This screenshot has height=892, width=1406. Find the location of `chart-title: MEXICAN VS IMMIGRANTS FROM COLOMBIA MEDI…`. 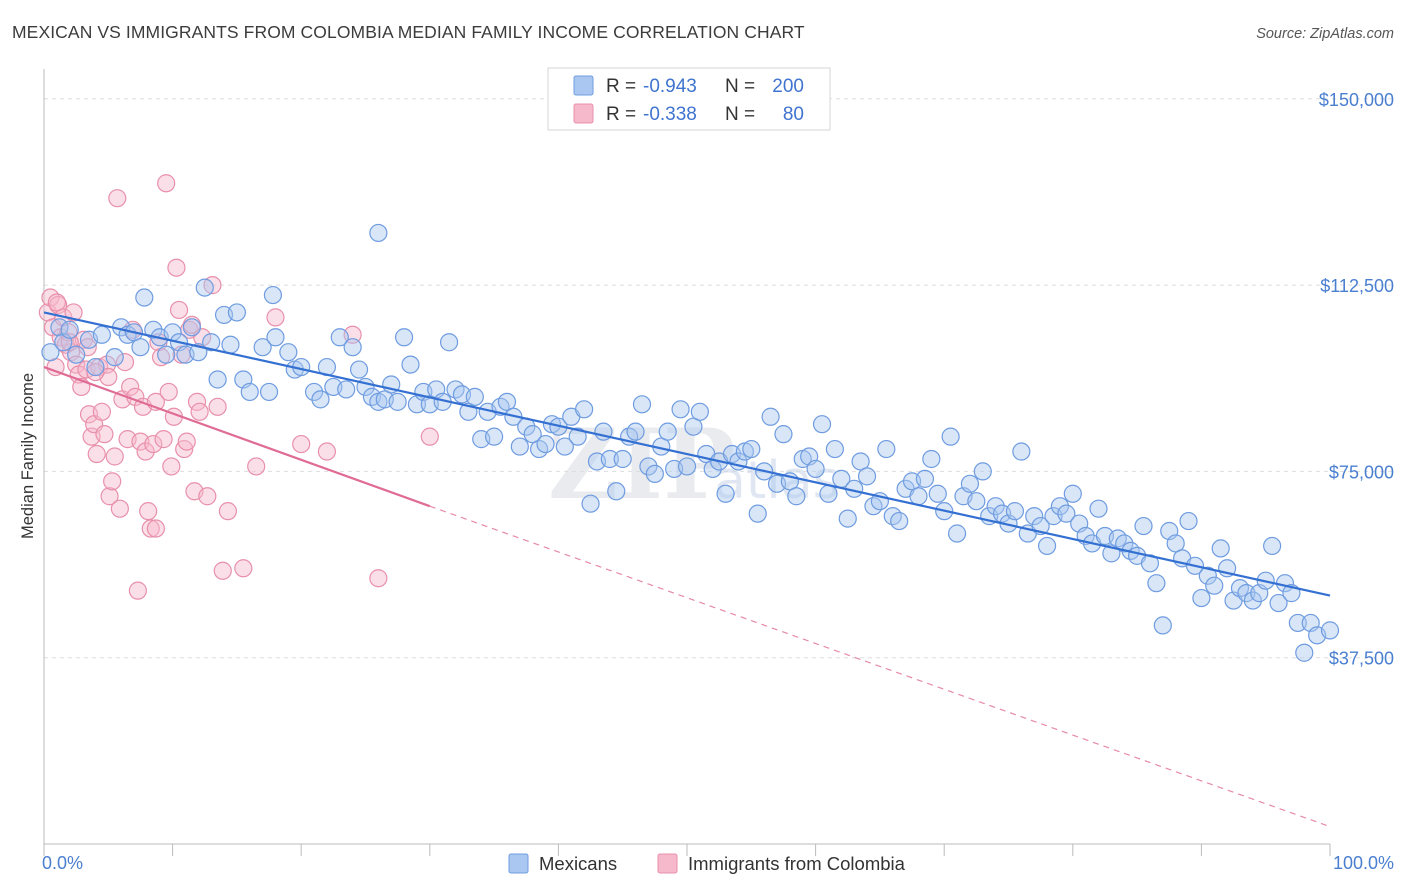

chart-title: MEXICAN VS IMMIGRANTS FROM COLOMBIA MEDI… is located at coordinates (408, 32).